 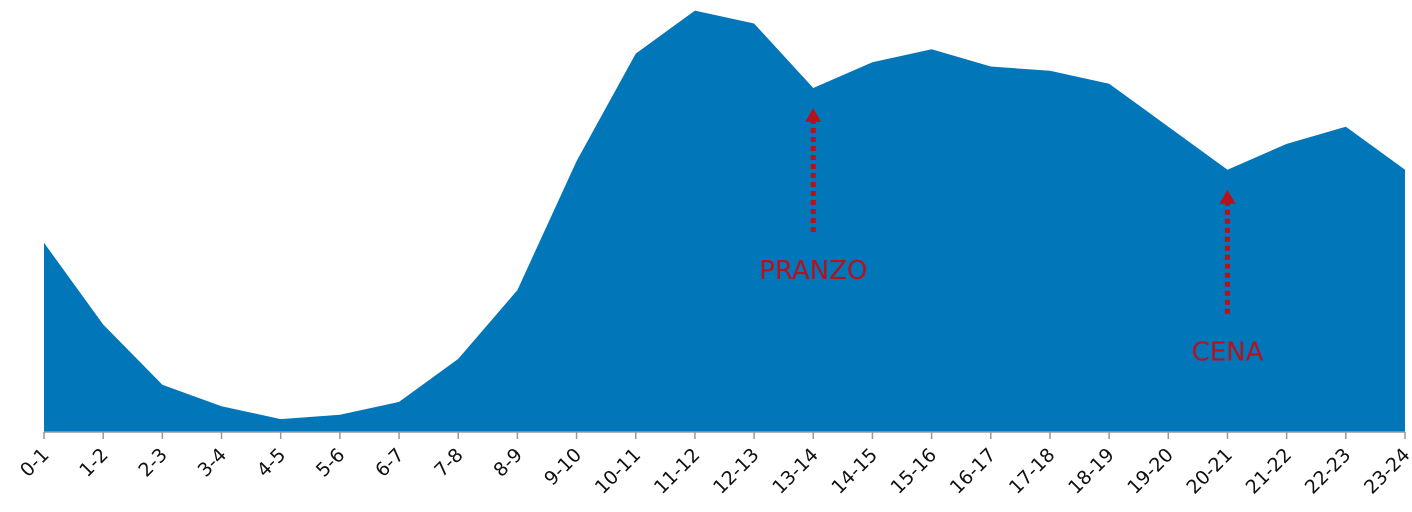 What do you see at coordinates (508, 463) in the screenshot?
I see `x-tick-label: 8-9` at bounding box center [508, 463].